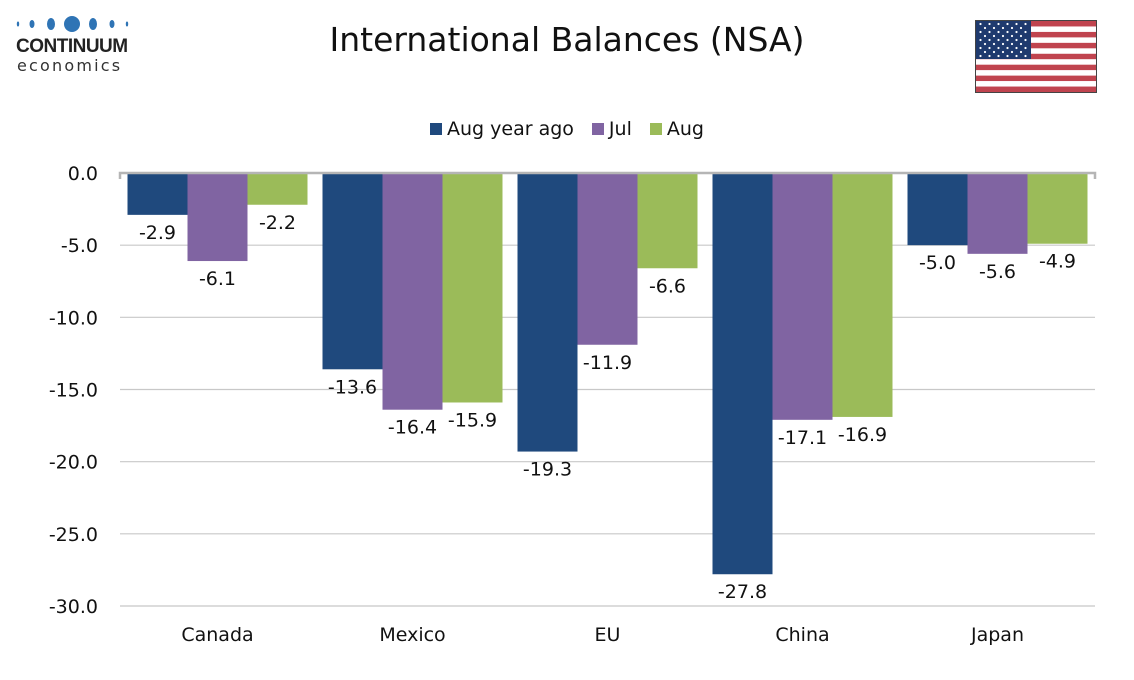  I want to click on x-category-label: Japan, so click(997, 635).